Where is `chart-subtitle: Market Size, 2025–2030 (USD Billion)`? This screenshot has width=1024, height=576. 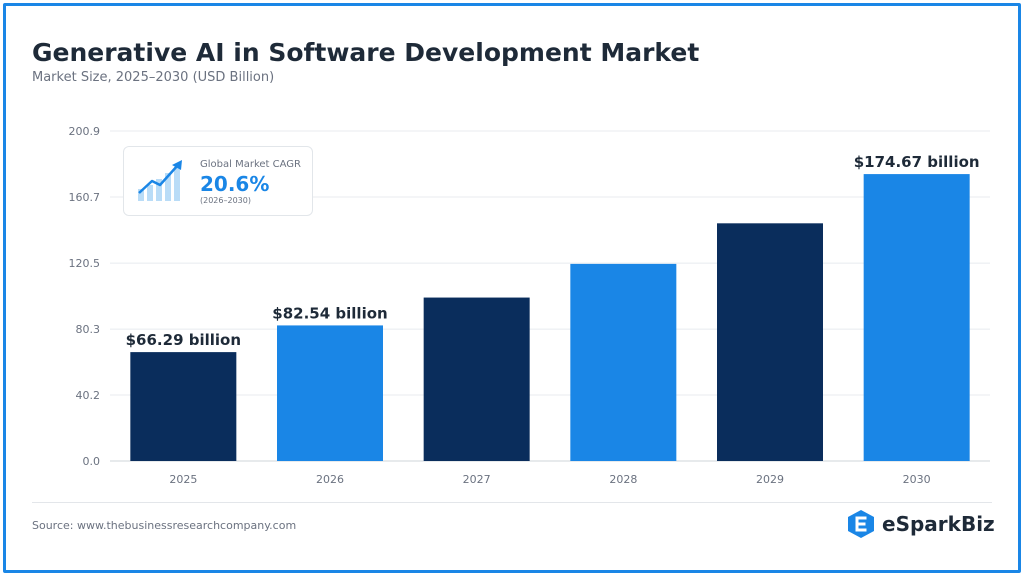 chart-subtitle: Market Size, 2025–2030 (USD Billion) is located at coordinates (153, 77).